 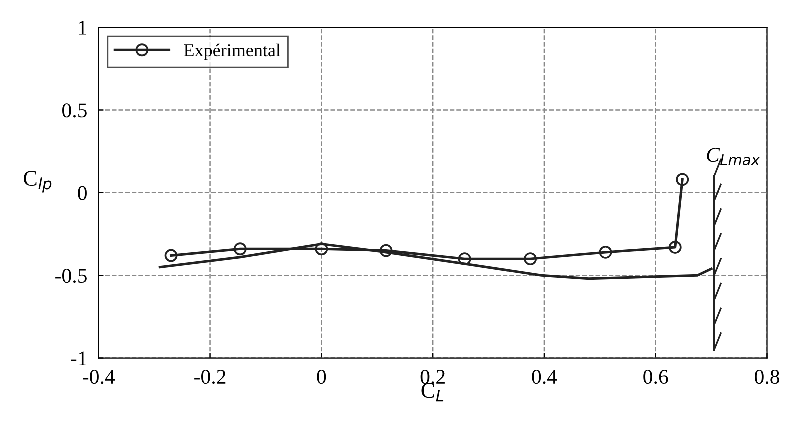 I want to click on y-axis-title: C$_{lp}$, so click(x=38, y=182).